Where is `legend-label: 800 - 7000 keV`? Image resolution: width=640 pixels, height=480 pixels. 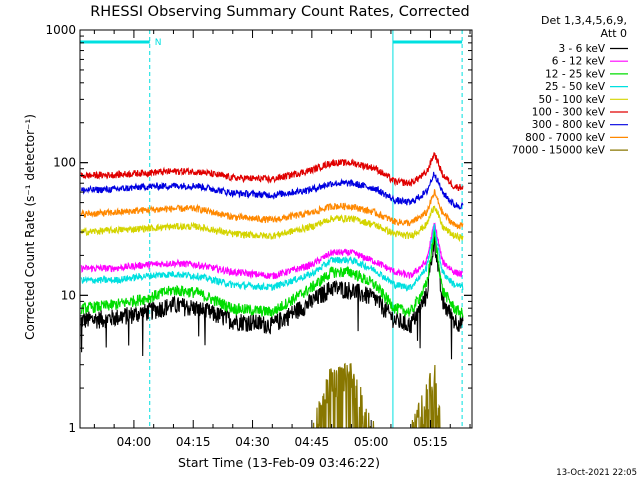
legend-label: 800 - 7000 keV is located at coordinates (565, 138).